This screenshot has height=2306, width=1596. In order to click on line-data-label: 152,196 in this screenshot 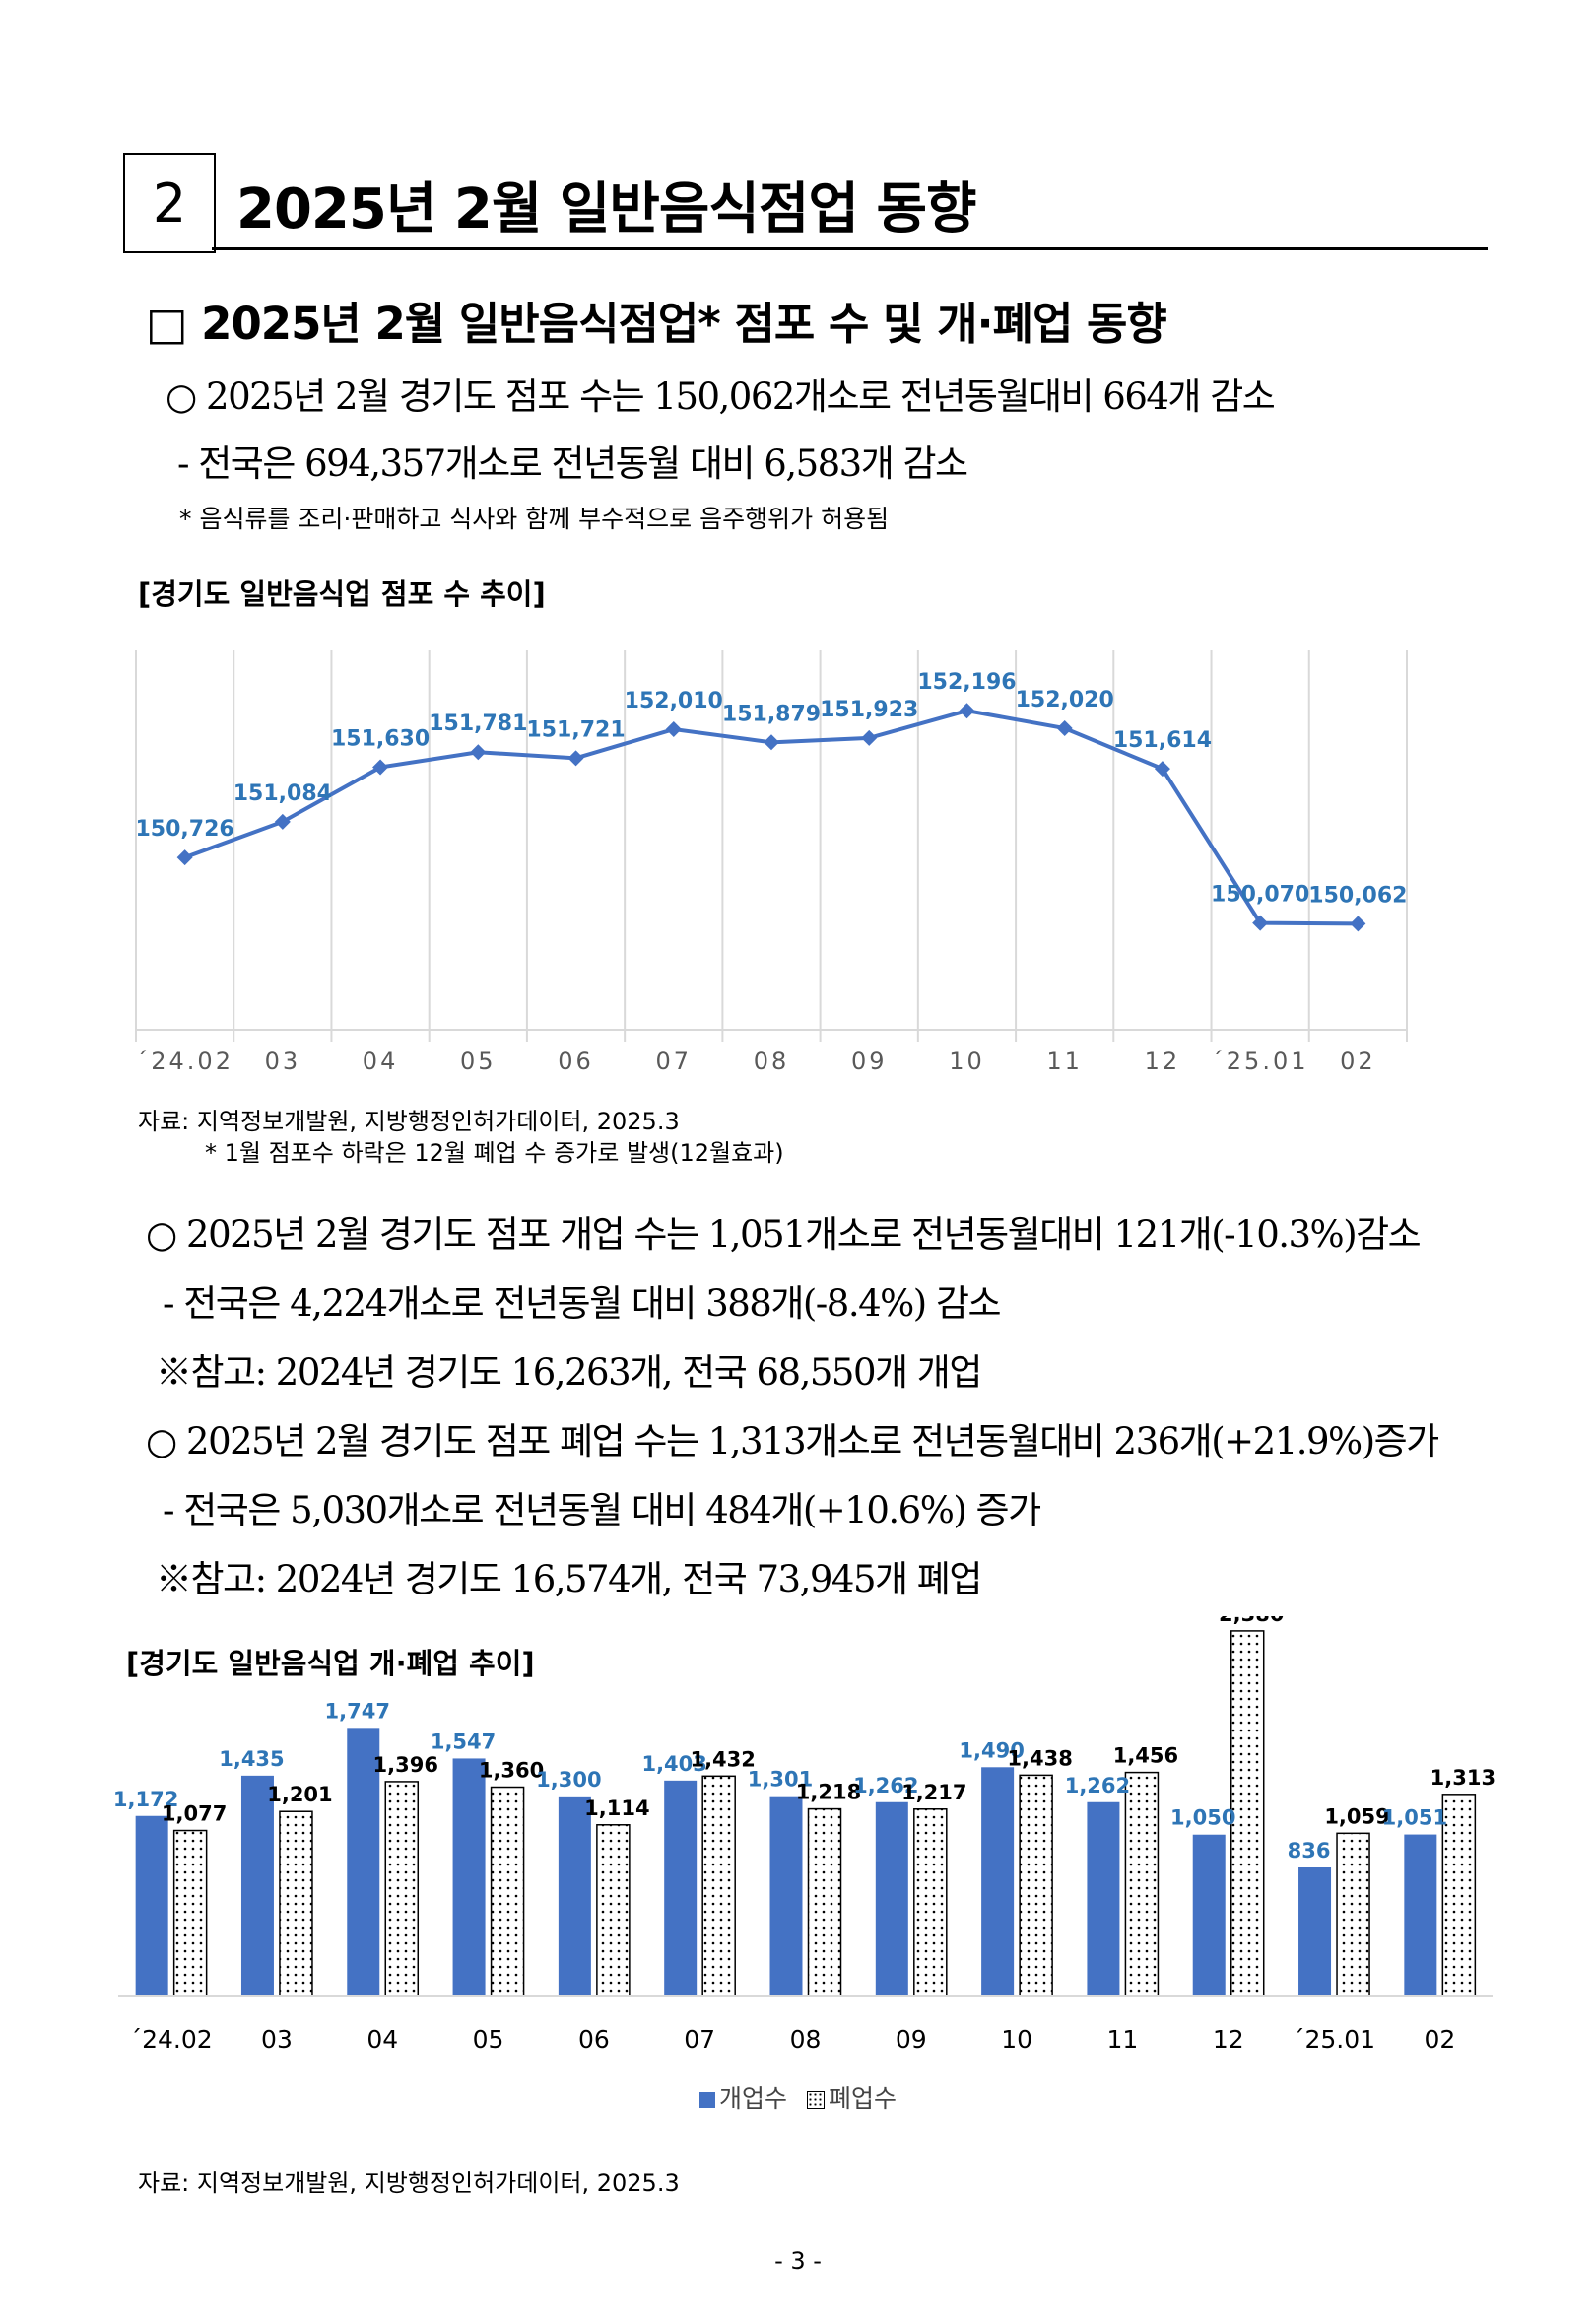, I will do `click(966, 683)`.